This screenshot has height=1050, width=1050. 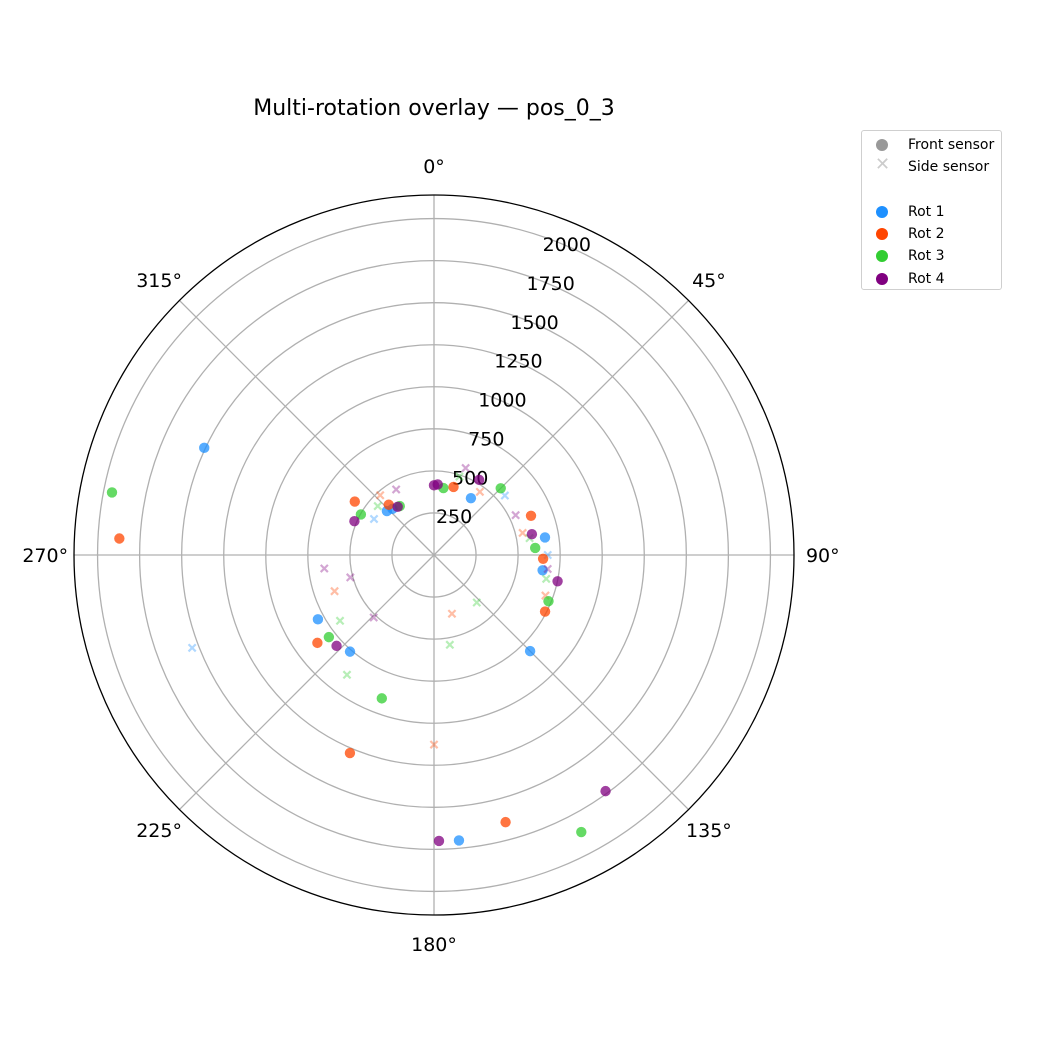 What do you see at coordinates (903, 256) in the screenshot?
I see `legend-item-rot-3: Rot 3` at bounding box center [903, 256].